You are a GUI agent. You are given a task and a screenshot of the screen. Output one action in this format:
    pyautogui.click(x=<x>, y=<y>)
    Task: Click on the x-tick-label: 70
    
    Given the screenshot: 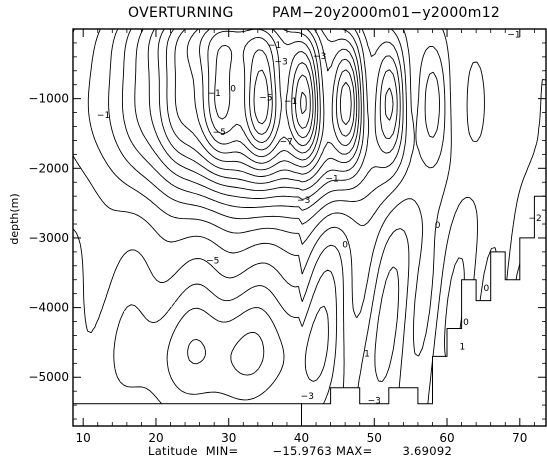 What is the action you would take?
    pyautogui.click(x=519, y=438)
    